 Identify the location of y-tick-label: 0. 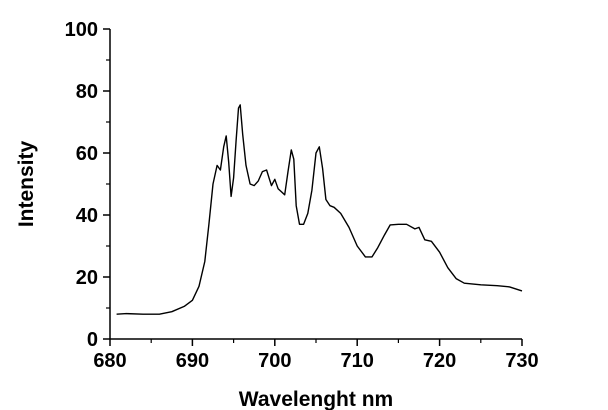
(92, 340).